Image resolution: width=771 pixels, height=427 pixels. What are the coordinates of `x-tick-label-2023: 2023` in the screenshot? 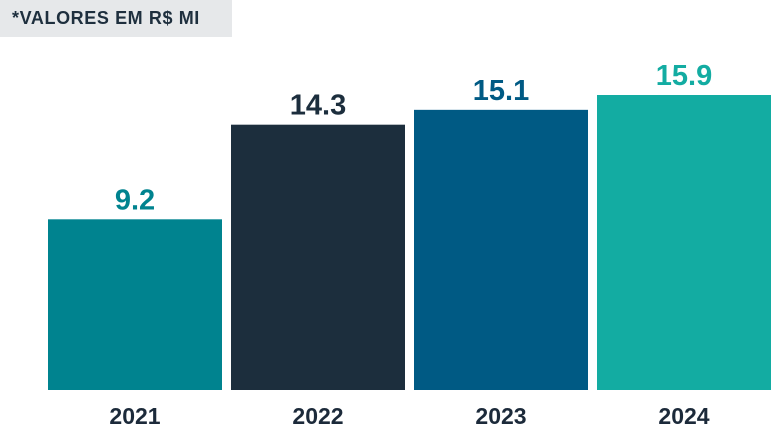 It's located at (500, 415).